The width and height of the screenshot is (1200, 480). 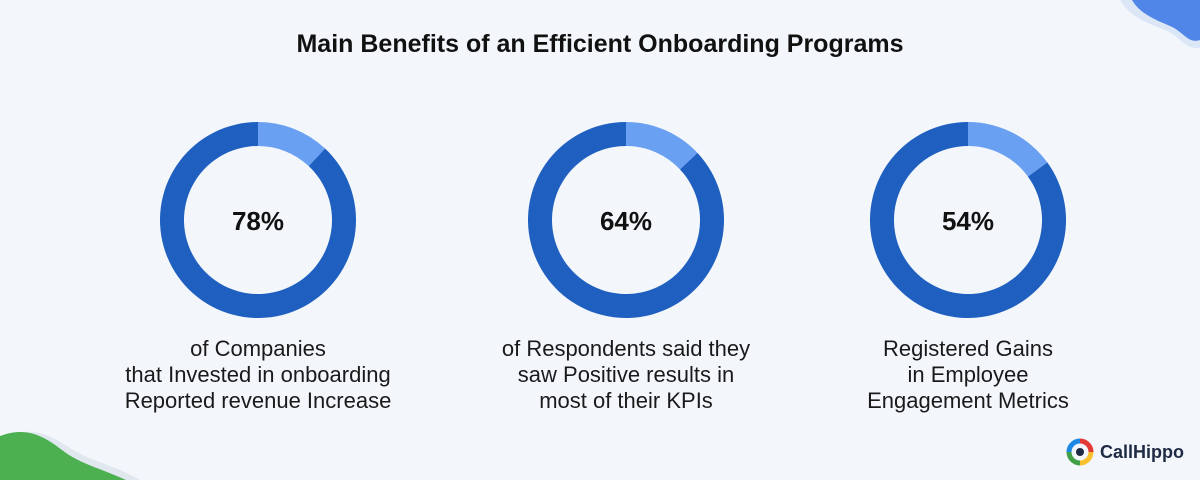 What do you see at coordinates (1142, 451) in the screenshot?
I see `brand-name: CallHippo` at bounding box center [1142, 451].